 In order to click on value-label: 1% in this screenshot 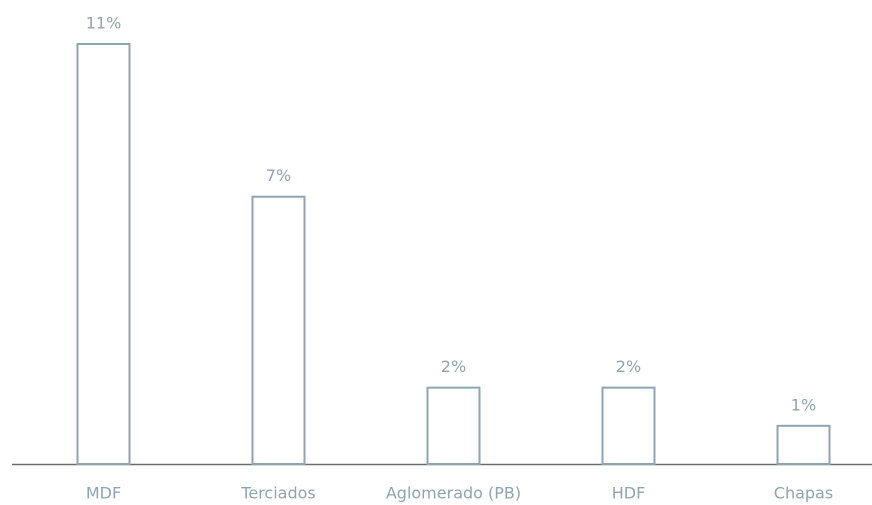, I will do `click(803, 404)`.